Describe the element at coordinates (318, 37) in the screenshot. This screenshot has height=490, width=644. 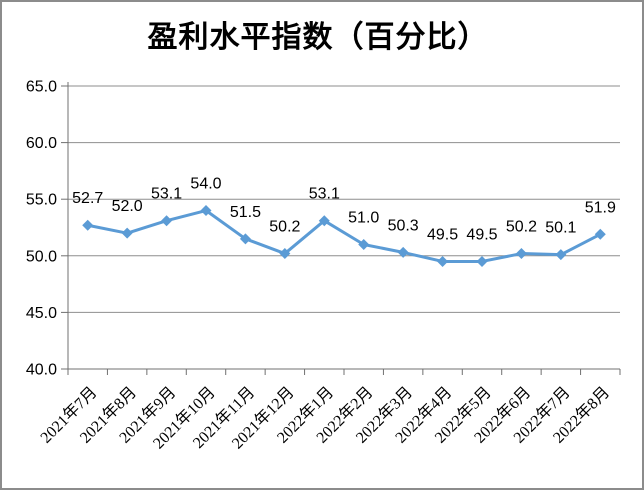
I see `chart-title: 盈利水平指数（百分比）` at that location.